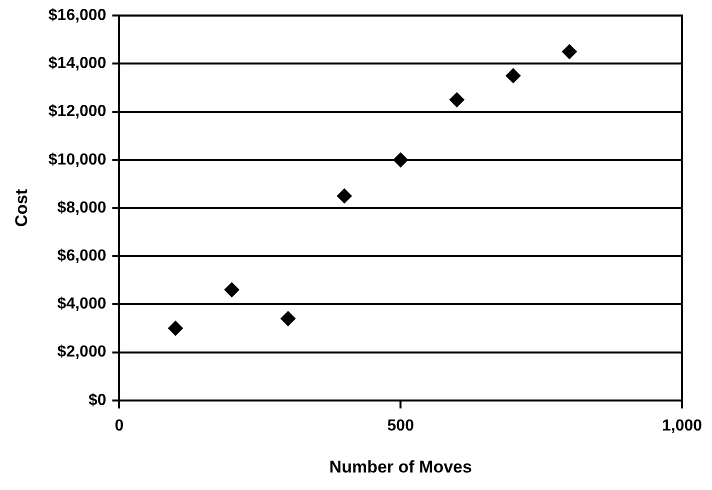  Describe the element at coordinates (77, 63) in the screenshot. I see `y-tick-label: $14,000` at that location.